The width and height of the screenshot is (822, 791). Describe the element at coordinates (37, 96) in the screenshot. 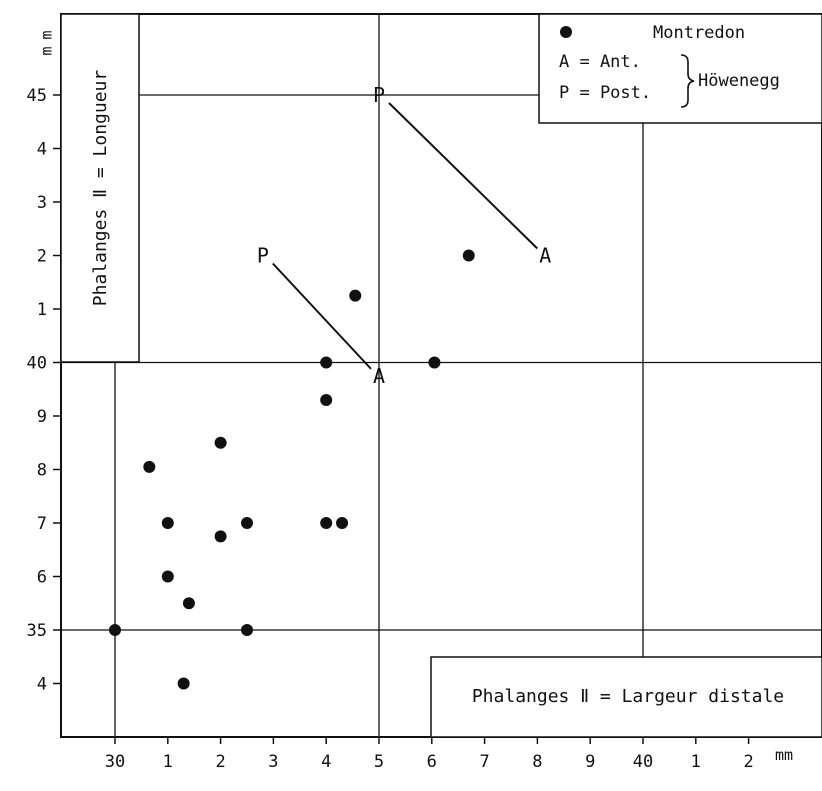

I see `y-tick-label: 45` at that location.